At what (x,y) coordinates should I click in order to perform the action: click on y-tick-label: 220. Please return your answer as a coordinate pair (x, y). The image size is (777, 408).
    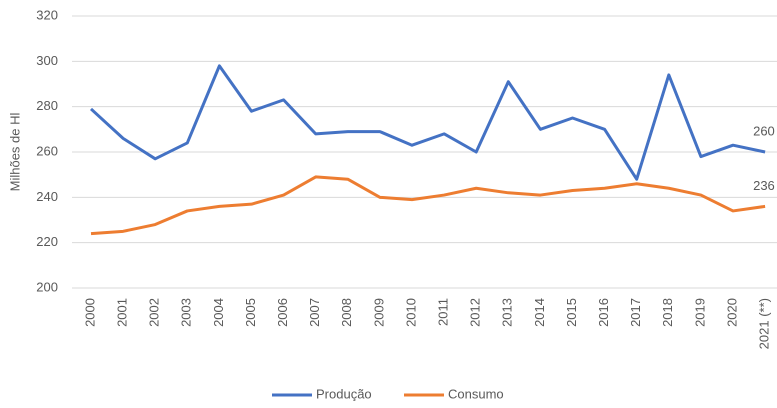
    Looking at the image, I should click on (47, 241).